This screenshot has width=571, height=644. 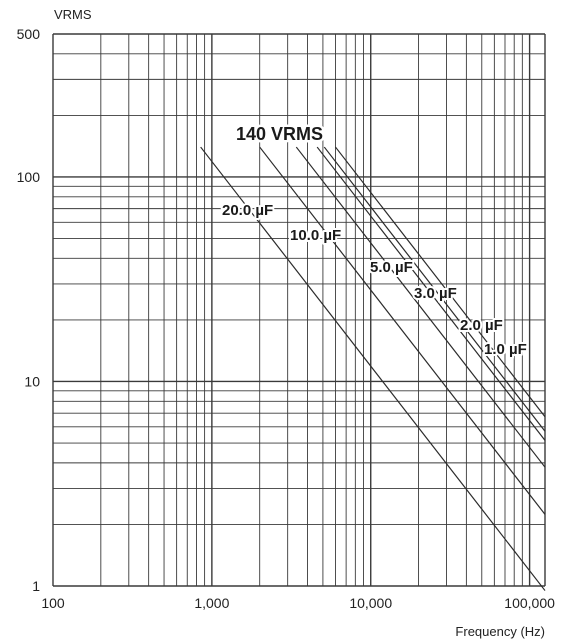 What do you see at coordinates (29, 177) in the screenshot?
I see `y-tick-label: 100` at bounding box center [29, 177].